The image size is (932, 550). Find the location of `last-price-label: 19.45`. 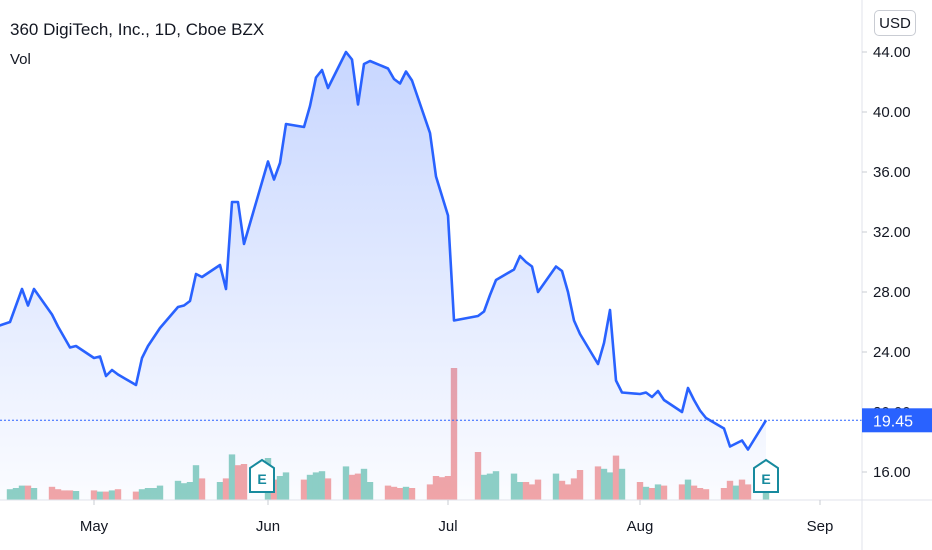

last-price-label: 19.45 is located at coordinates (893, 421).